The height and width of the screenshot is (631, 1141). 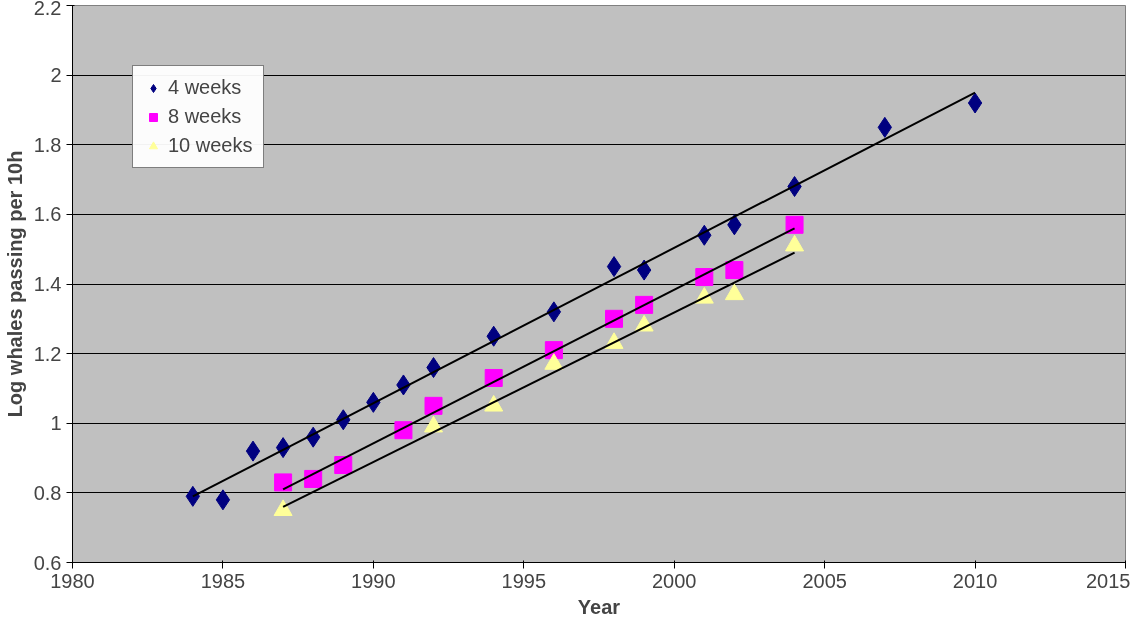 What do you see at coordinates (205, 116) in the screenshot?
I see `legend-label: 8 weeks` at bounding box center [205, 116].